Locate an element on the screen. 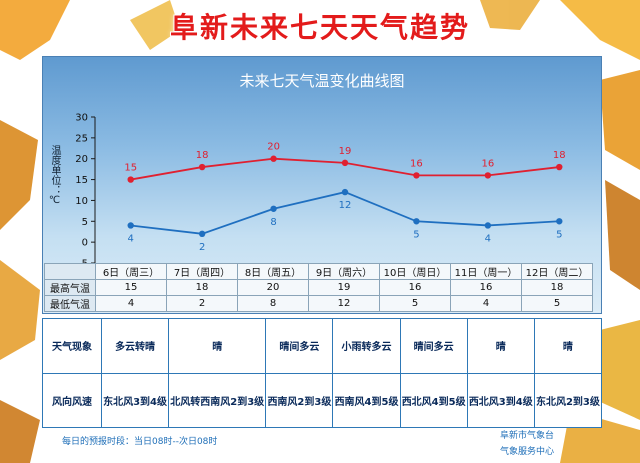  low-temp-row: 最低气温 4 2 8 12 5 4 5 is located at coordinates (318, 303).